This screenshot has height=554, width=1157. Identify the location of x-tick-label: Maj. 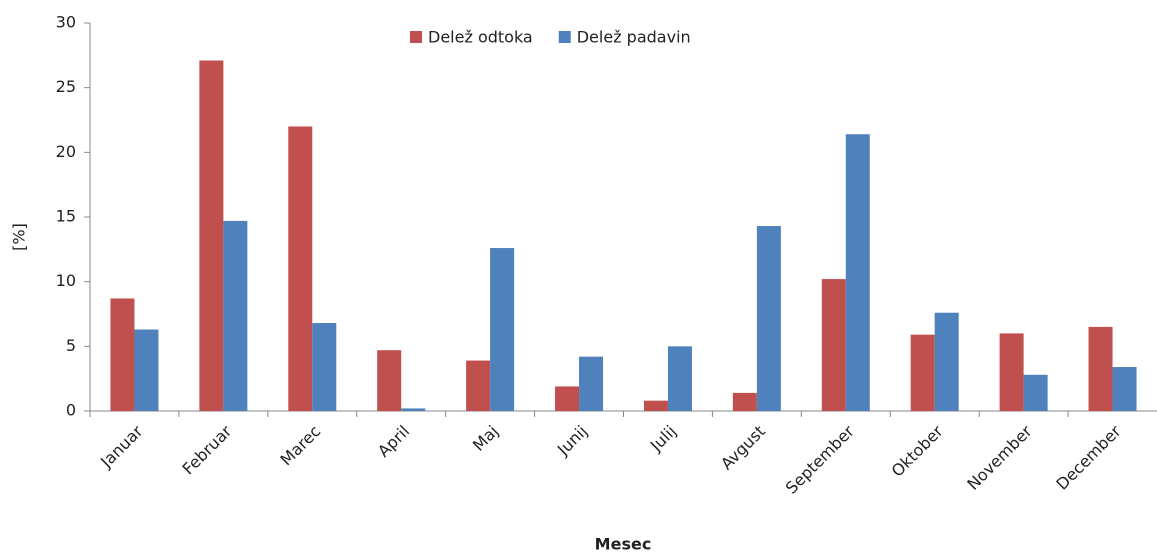
(485, 438).